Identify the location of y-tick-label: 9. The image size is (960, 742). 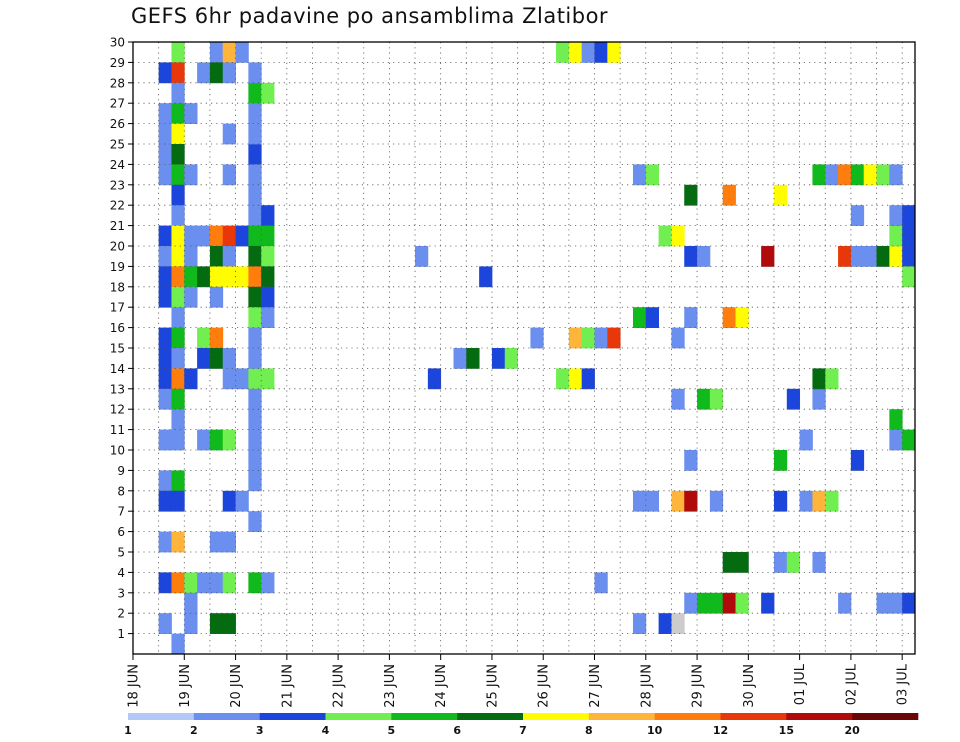
(121, 471).